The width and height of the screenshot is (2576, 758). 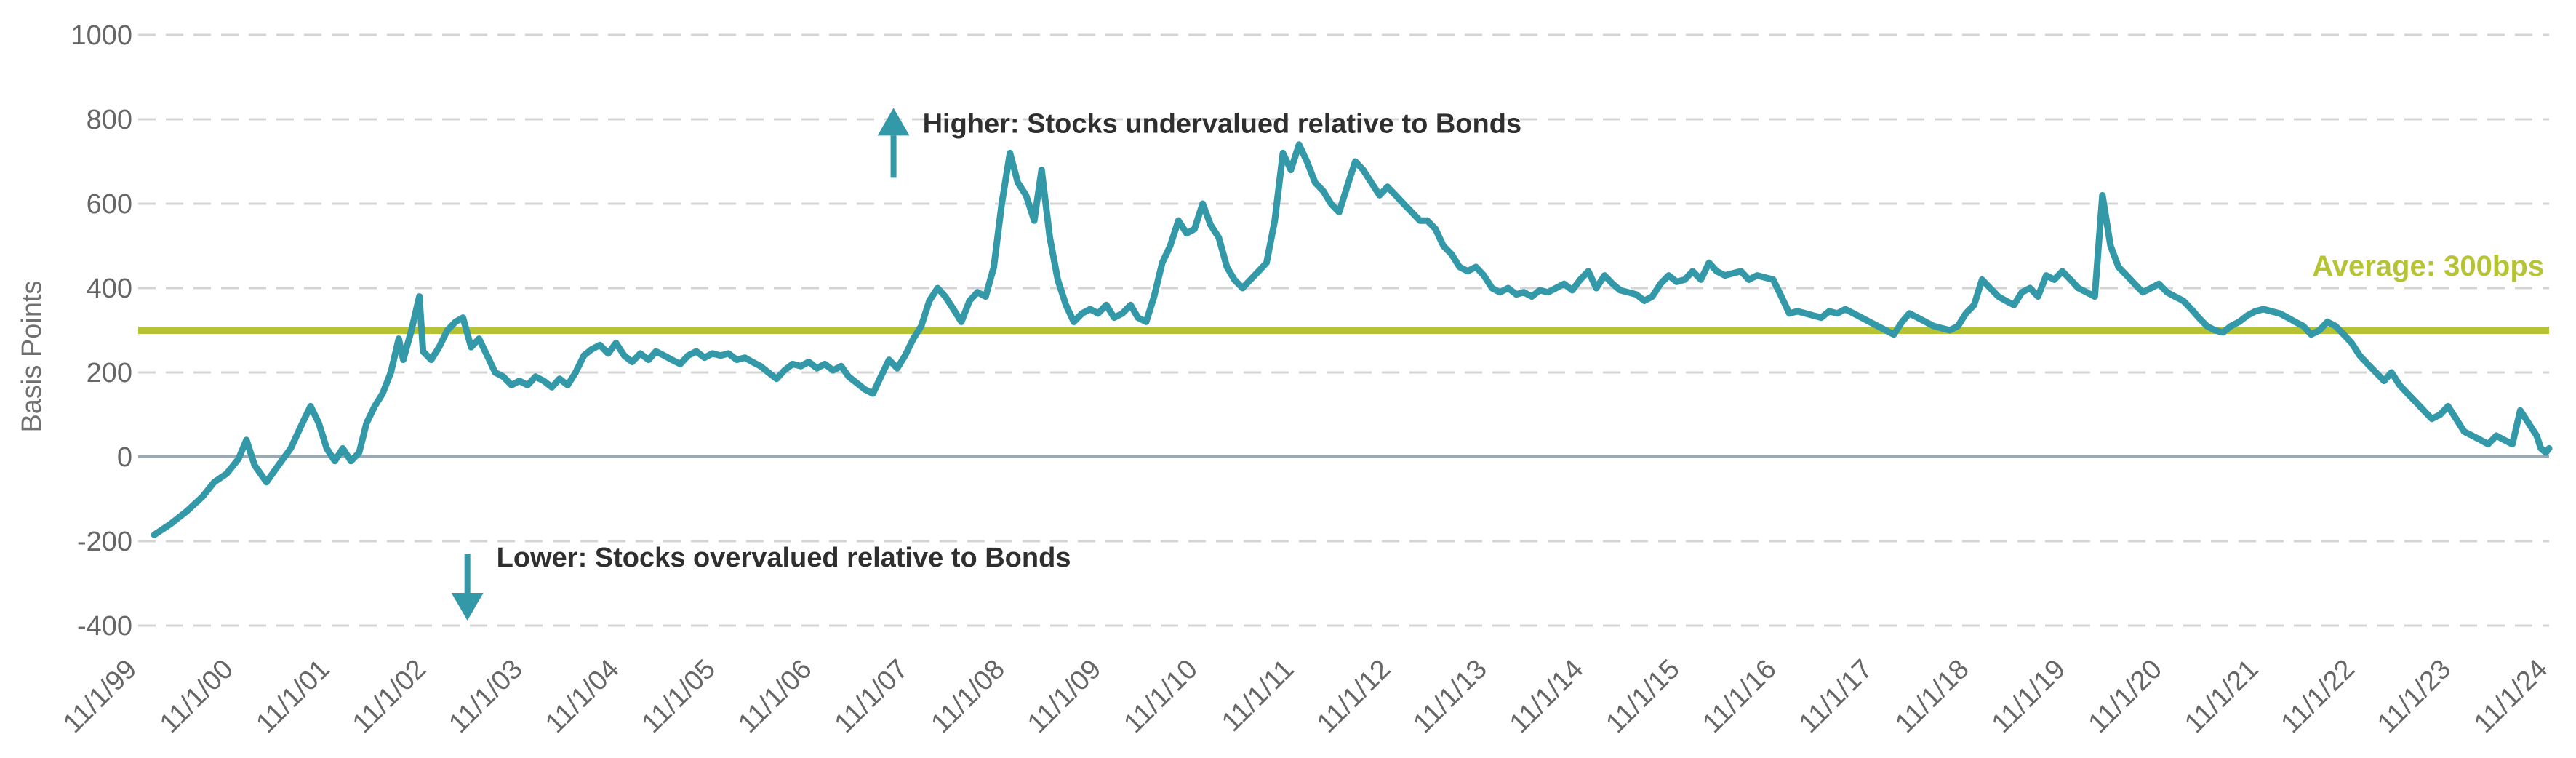 I want to click on x-tick-label: 11/1/04, so click(x=582, y=696).